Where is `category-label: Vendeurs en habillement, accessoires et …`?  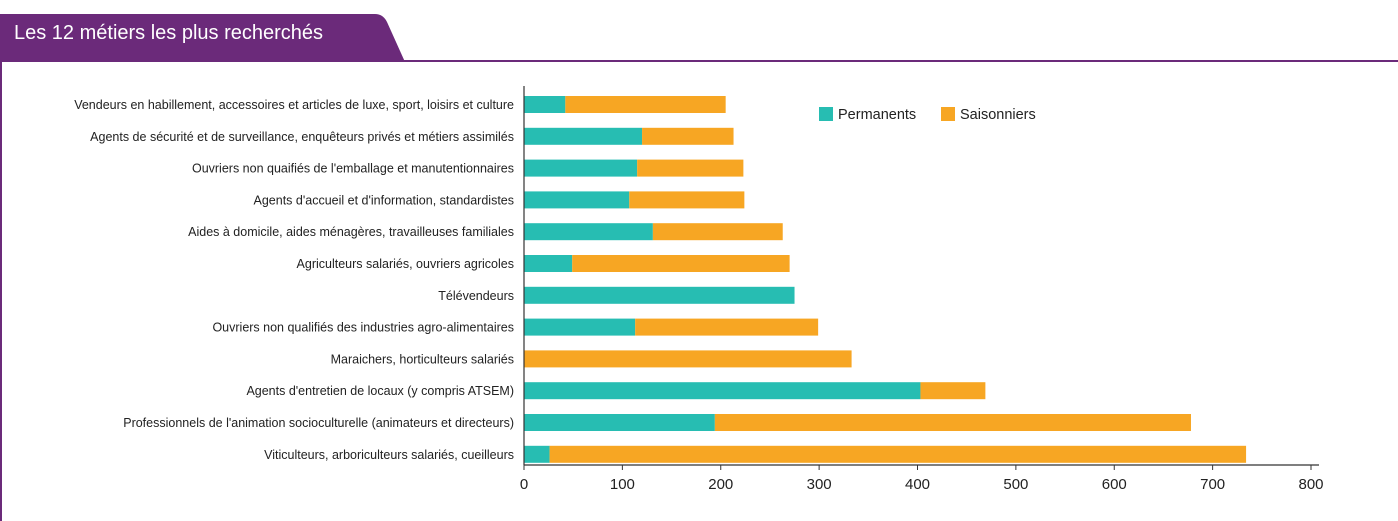 category-label: Vendeurs en habillement, accessoires et … is located at coordinates (294, 105).